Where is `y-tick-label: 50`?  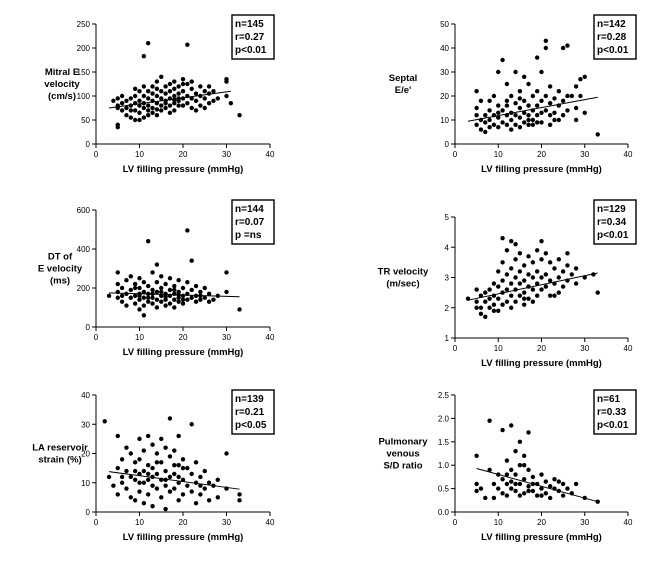
y-tick-label: 50 is located at coordinates (444, 24).